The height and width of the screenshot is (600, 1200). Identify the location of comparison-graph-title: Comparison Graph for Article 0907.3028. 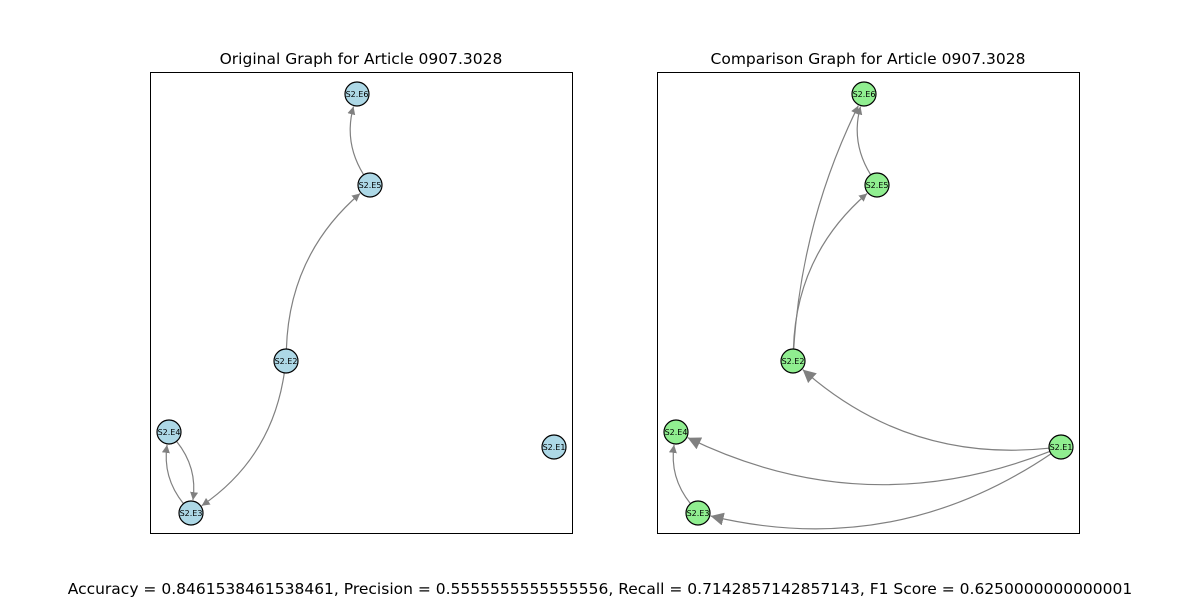
(868, 59).